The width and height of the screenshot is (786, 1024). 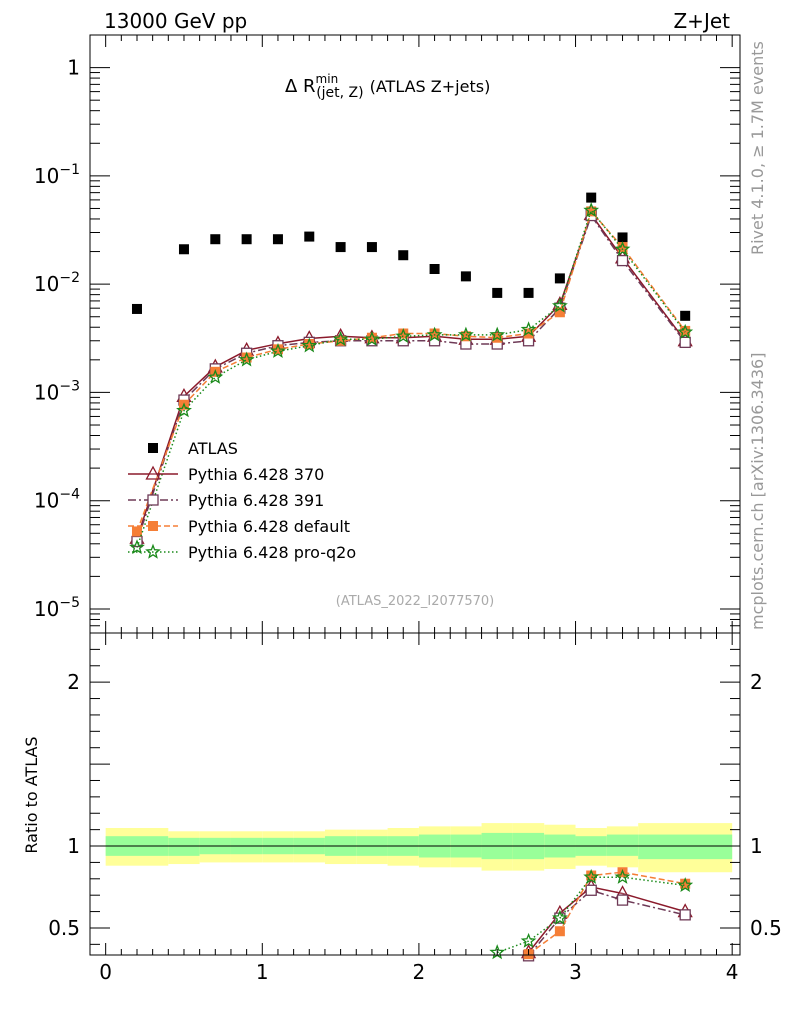 What do you see at coordinates (73, 846) in the screenshot?
I see `ratio-y-tick-label-left: 1` at bounding box center [73, 846].